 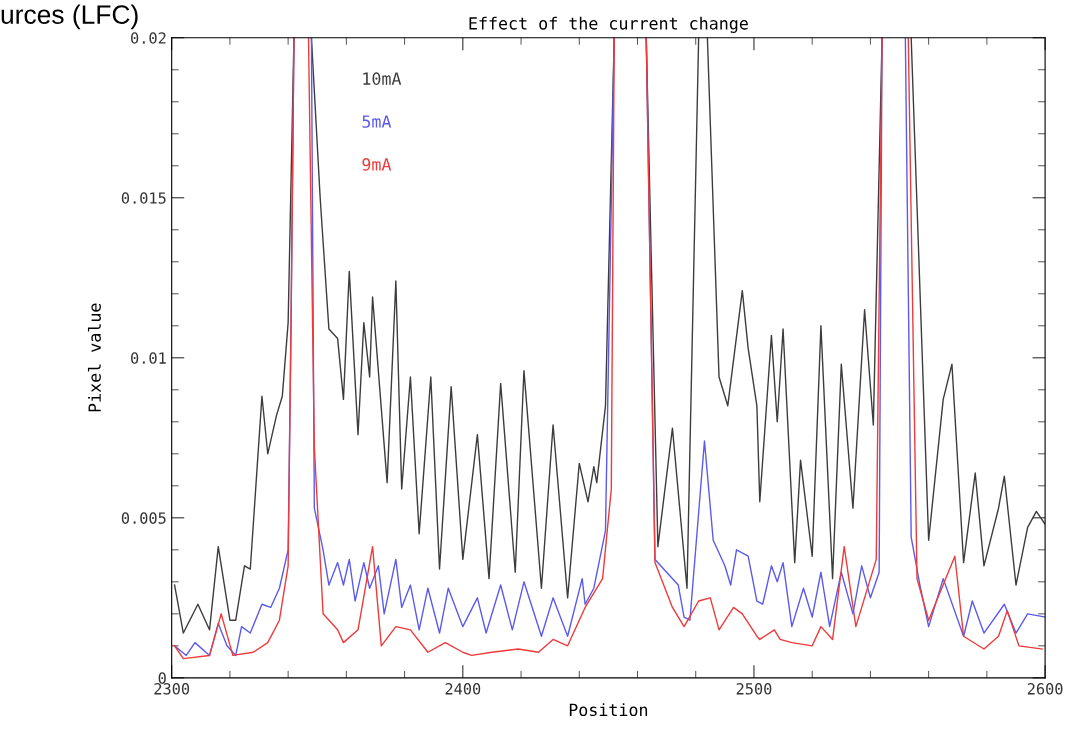 What do you see at coordinates (608, 24) in the screenshot?
I see `chart-title: Effect of the current change` at bounding box center [608, 24].